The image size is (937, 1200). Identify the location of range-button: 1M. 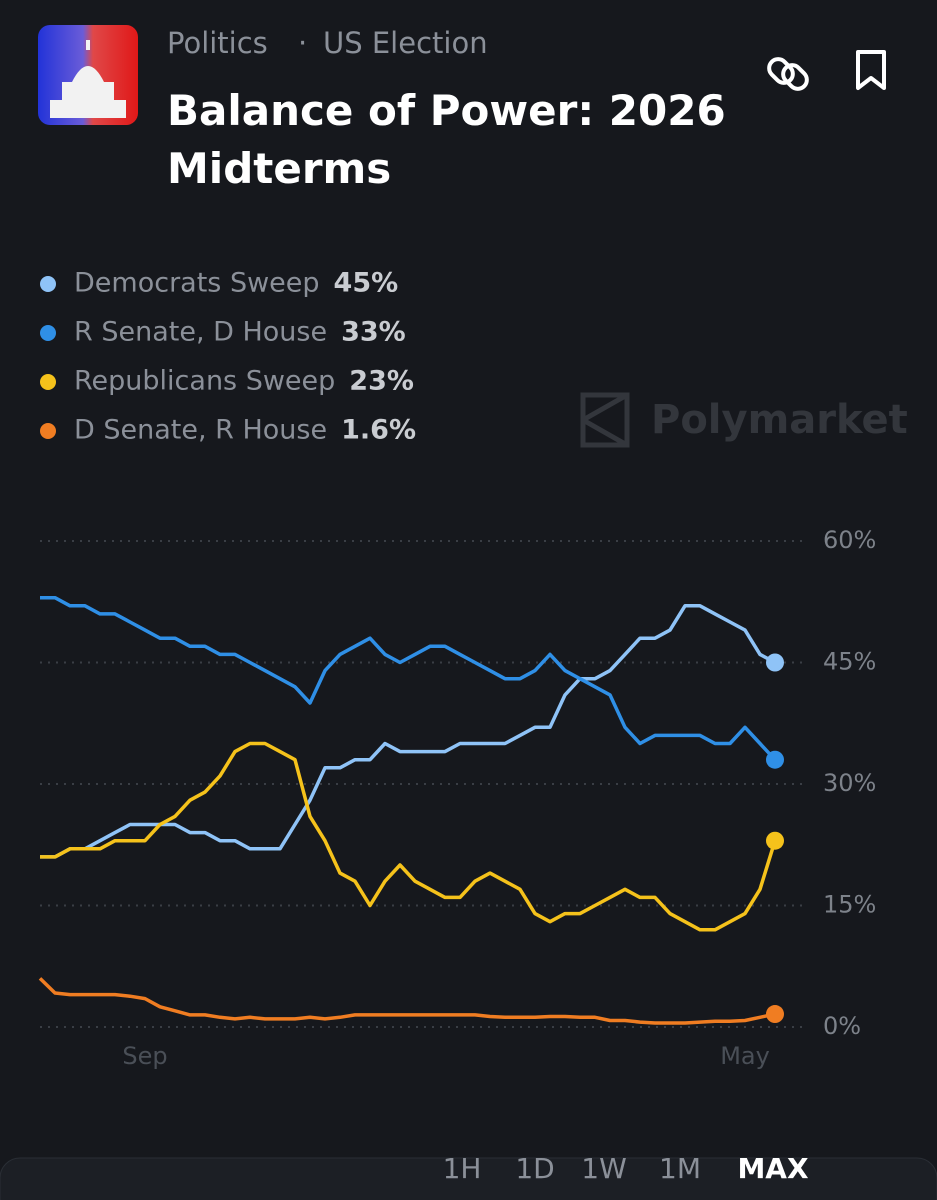
(680, 1168).